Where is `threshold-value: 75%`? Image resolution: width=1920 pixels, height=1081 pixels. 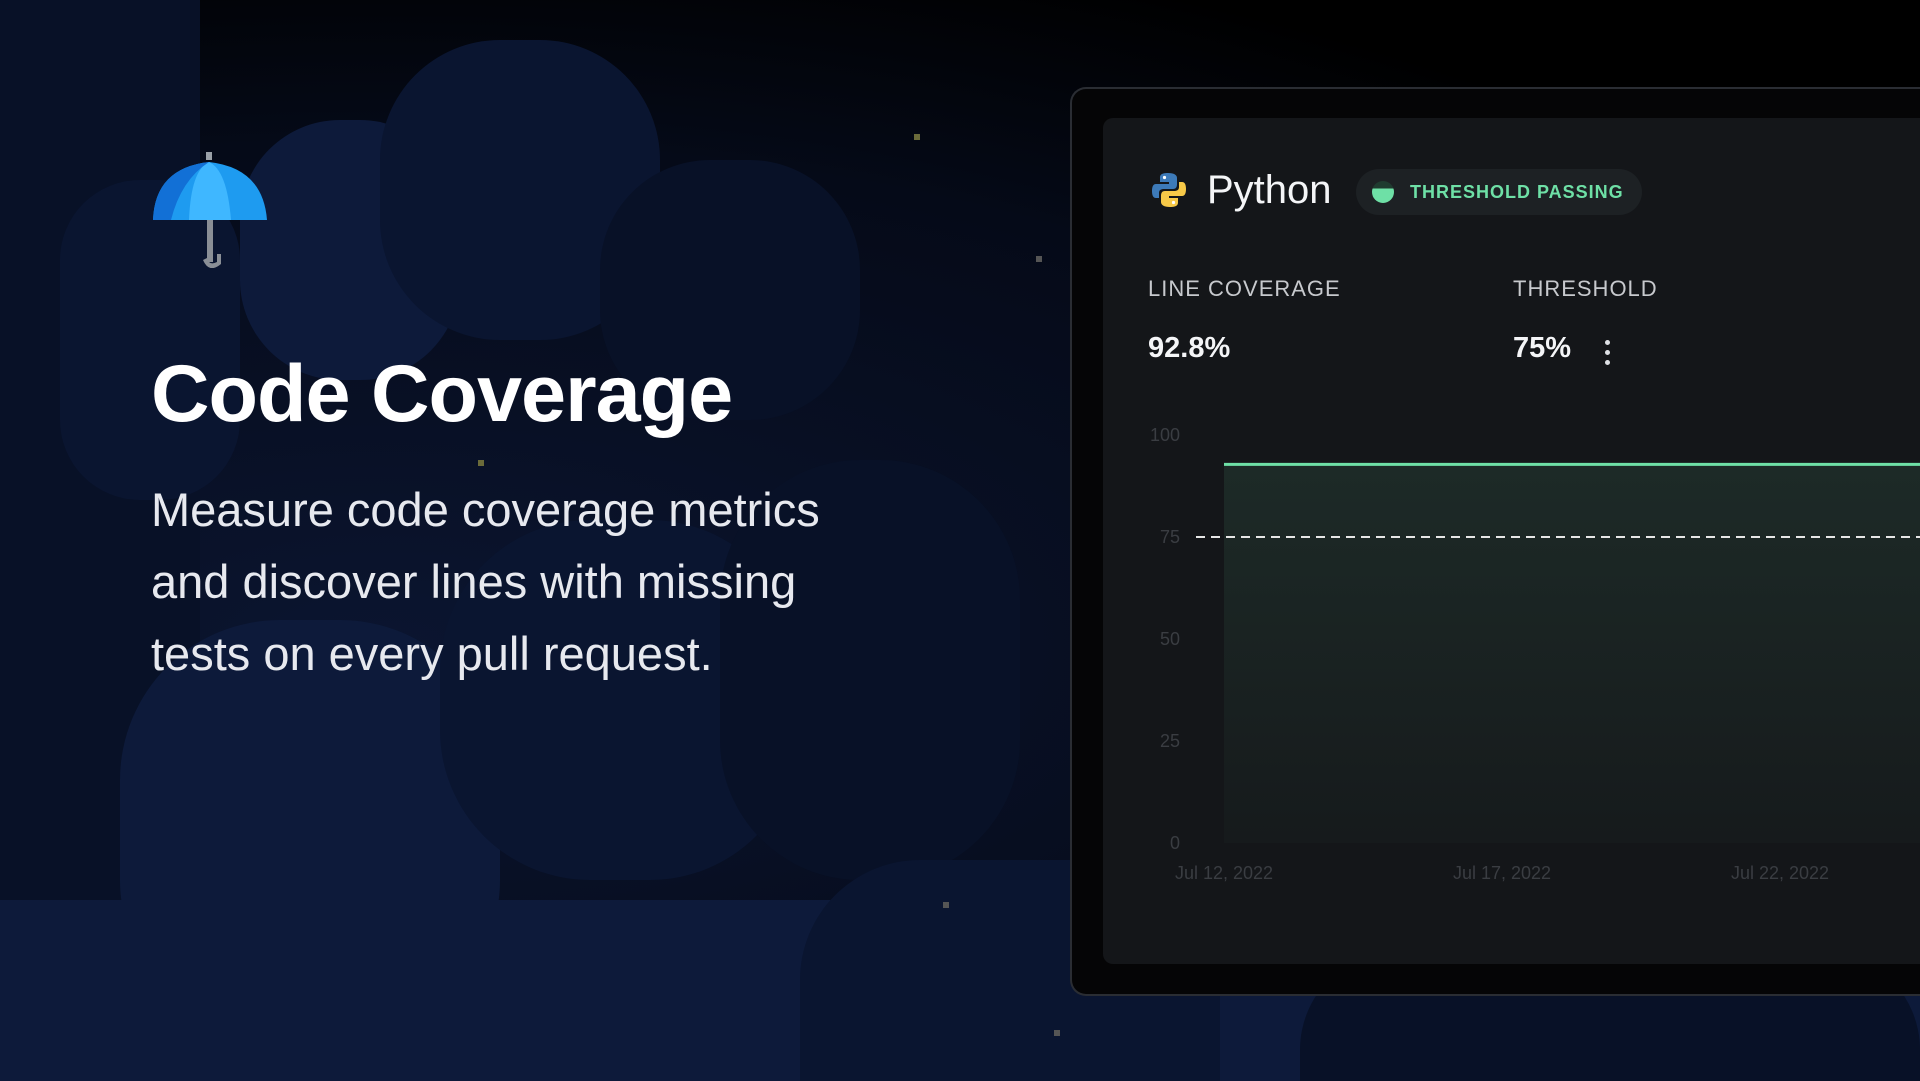
threshold-value: 75% is located at coordinates (1542, 348).